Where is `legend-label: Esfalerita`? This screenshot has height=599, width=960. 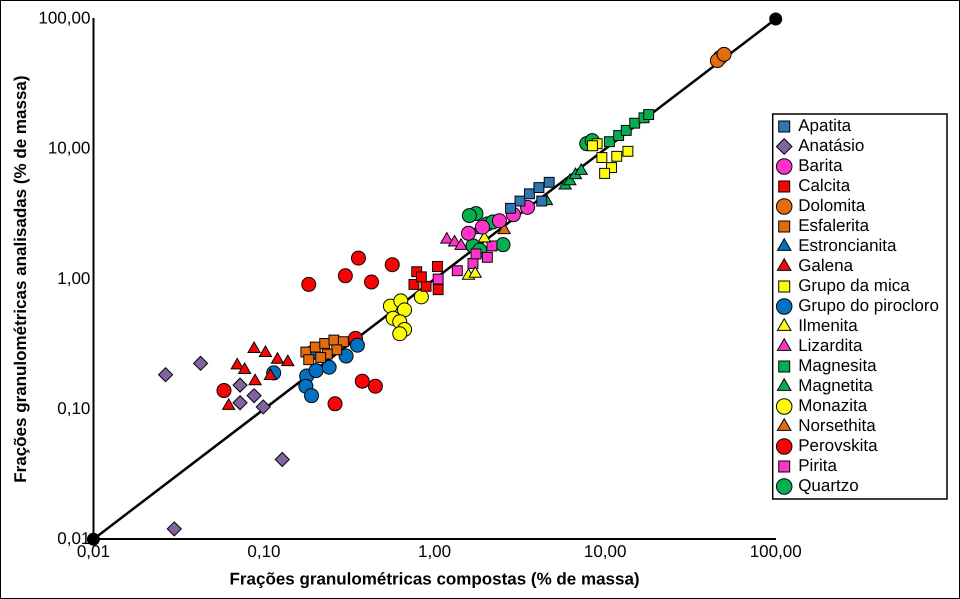
legend-label: Esfalerita is located at coordinates (834, 226).